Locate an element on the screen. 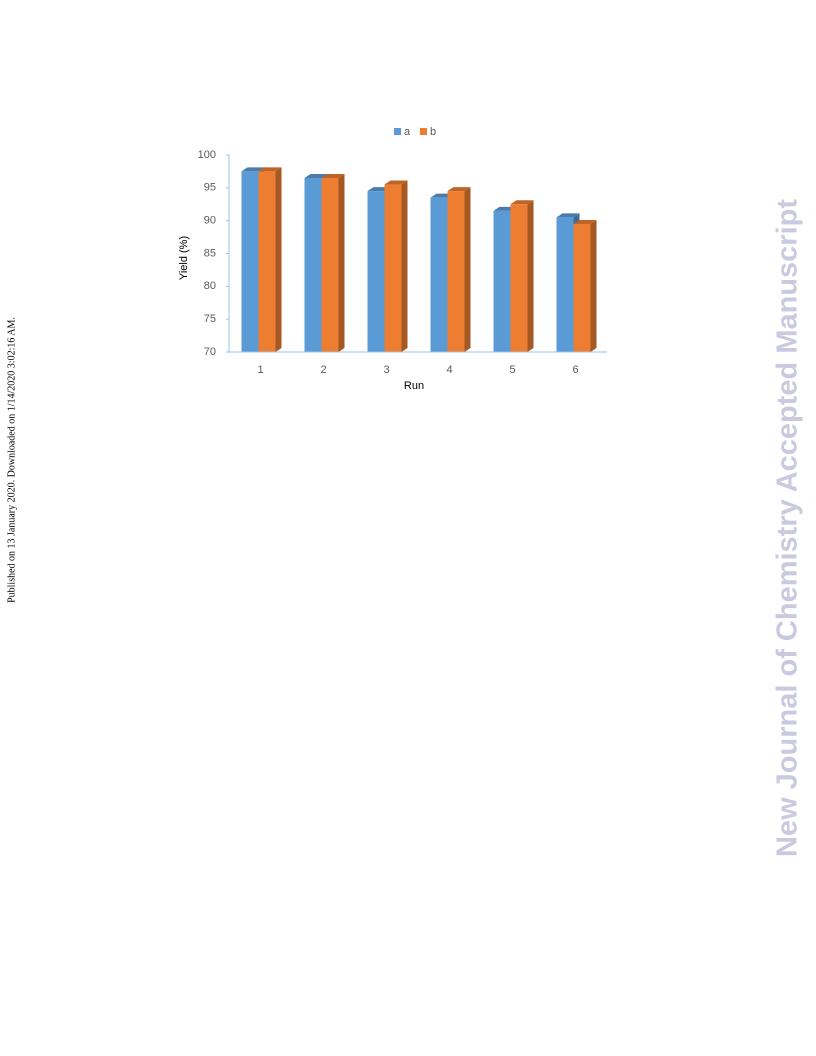  y-tick-label: 70 is located at coordinates (210, 352).